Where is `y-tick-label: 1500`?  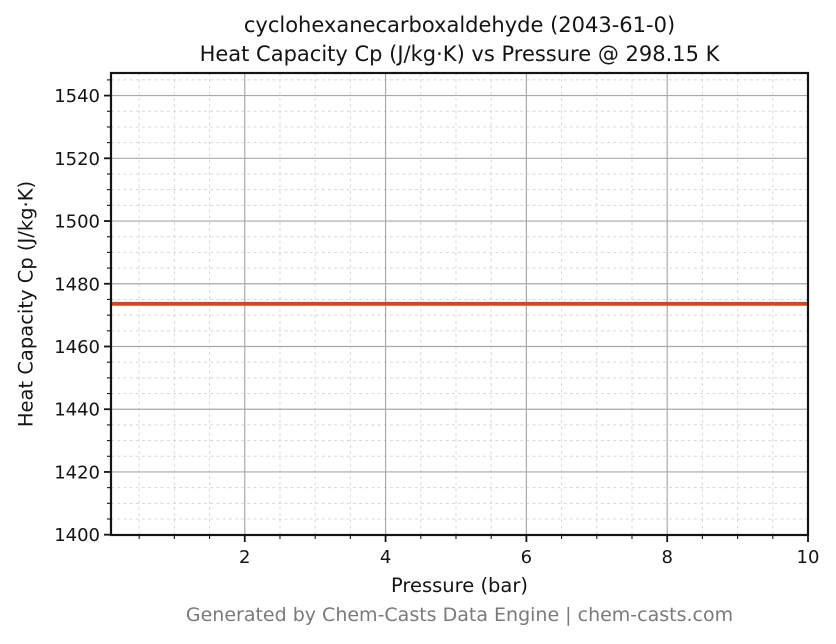 y-tick-label: 1500 is located at coordinates (77, 222).